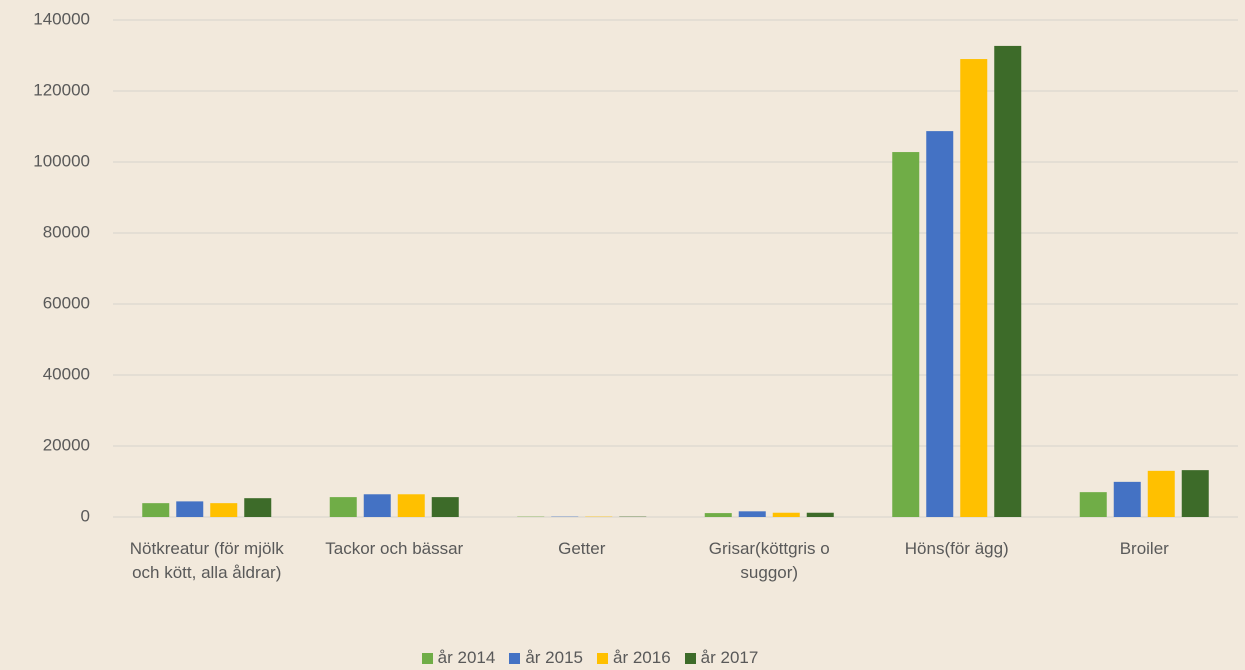 The width and height of the screenshot is (1245, 670). Describe the element at coordinates (85, 515) in the screenshot. I see `y-tick-label: 0` at that location.